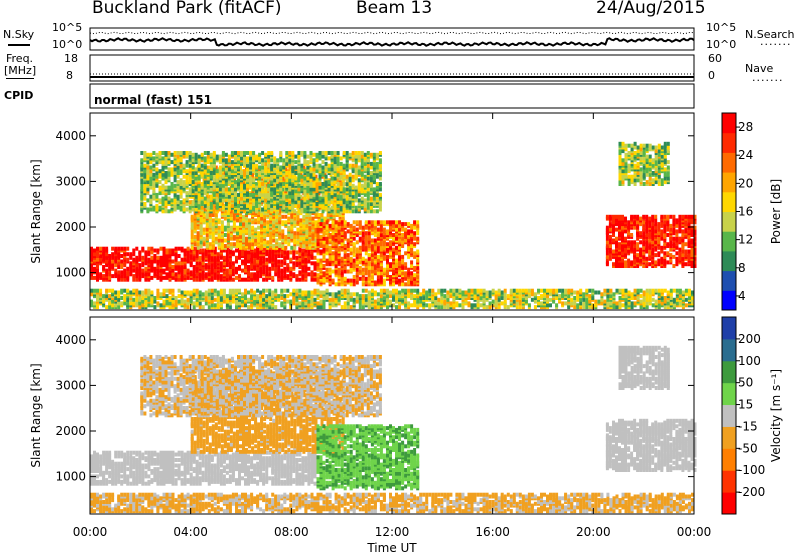 This screenshot has width=800, height=554. Describe the element at coordinates (759, 68) in the screenshot. I see `nave-label: Nave` at that location.